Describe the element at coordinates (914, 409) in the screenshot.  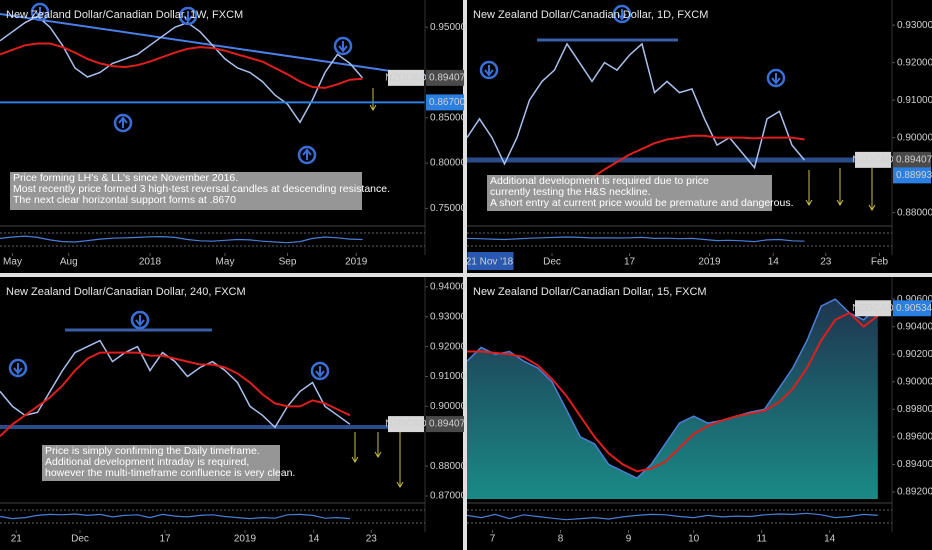
I see `y-tick-label: 0.89800` at that location.